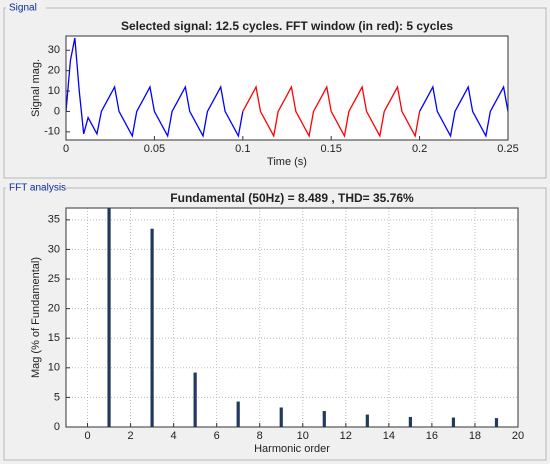 The width and height of the screenshot is (550, 464). I want to click on x-axis-label: Time (s), so click(287, 162).